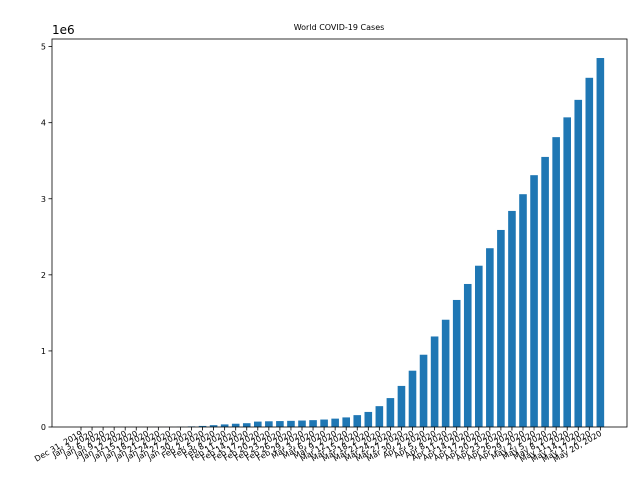 The width and height of the screenshot is (640, 480). I want to click on bar-feb-14-2020, so click(246, 425).